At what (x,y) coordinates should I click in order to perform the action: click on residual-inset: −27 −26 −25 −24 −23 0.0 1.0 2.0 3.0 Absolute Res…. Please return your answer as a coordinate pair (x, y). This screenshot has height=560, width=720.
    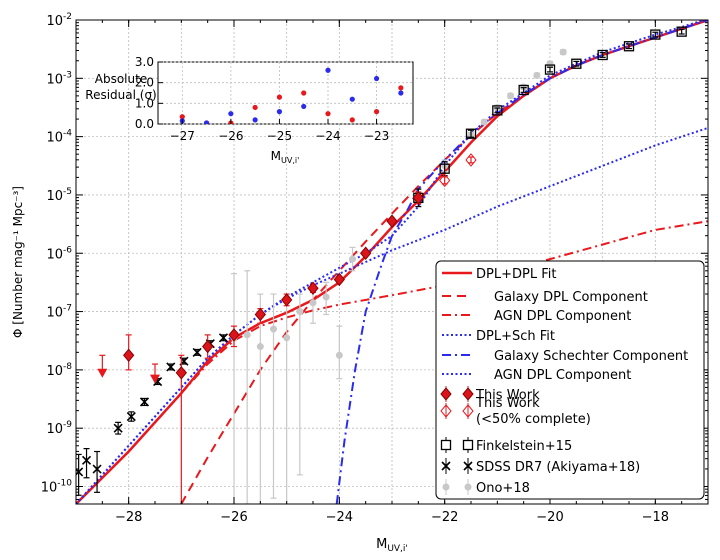
    Looking at the image, I should click on (249, 110).